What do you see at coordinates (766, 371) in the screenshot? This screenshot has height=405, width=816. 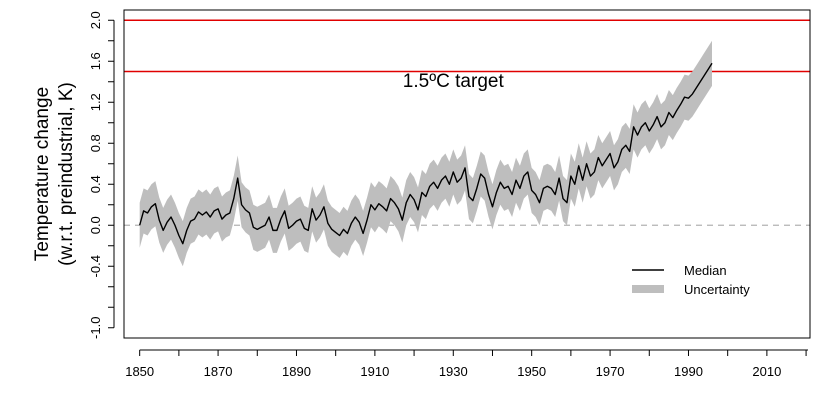 I see `x-tick-label: 2010` at bounding box center [766, 371].